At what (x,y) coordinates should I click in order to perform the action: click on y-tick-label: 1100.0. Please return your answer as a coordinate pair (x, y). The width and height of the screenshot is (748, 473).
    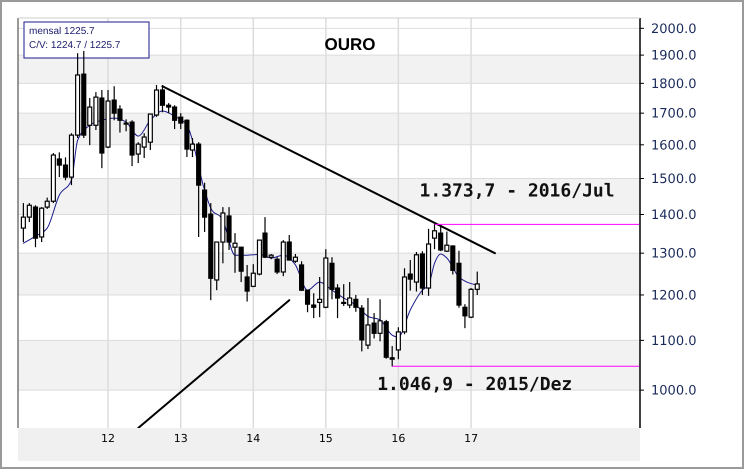
    Looking at the image, I should click on (673, 341).